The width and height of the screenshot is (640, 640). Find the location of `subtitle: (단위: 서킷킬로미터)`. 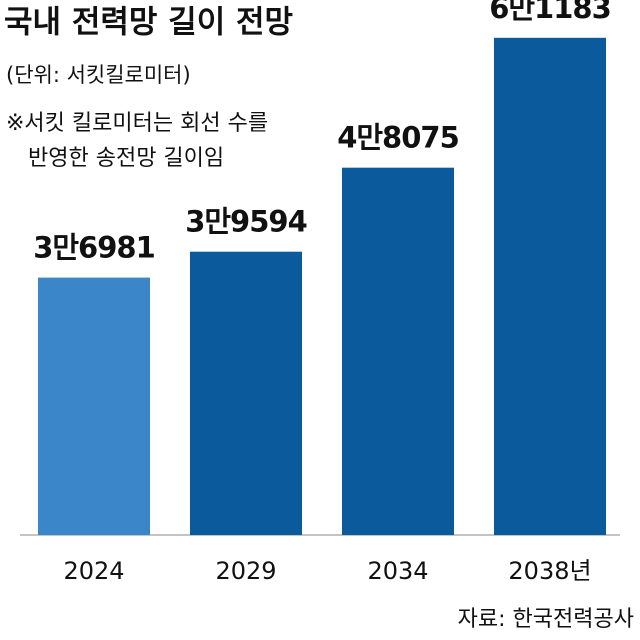

subtitle: (단위: 서킷킬로미터) is located at coordinates (98, 75).